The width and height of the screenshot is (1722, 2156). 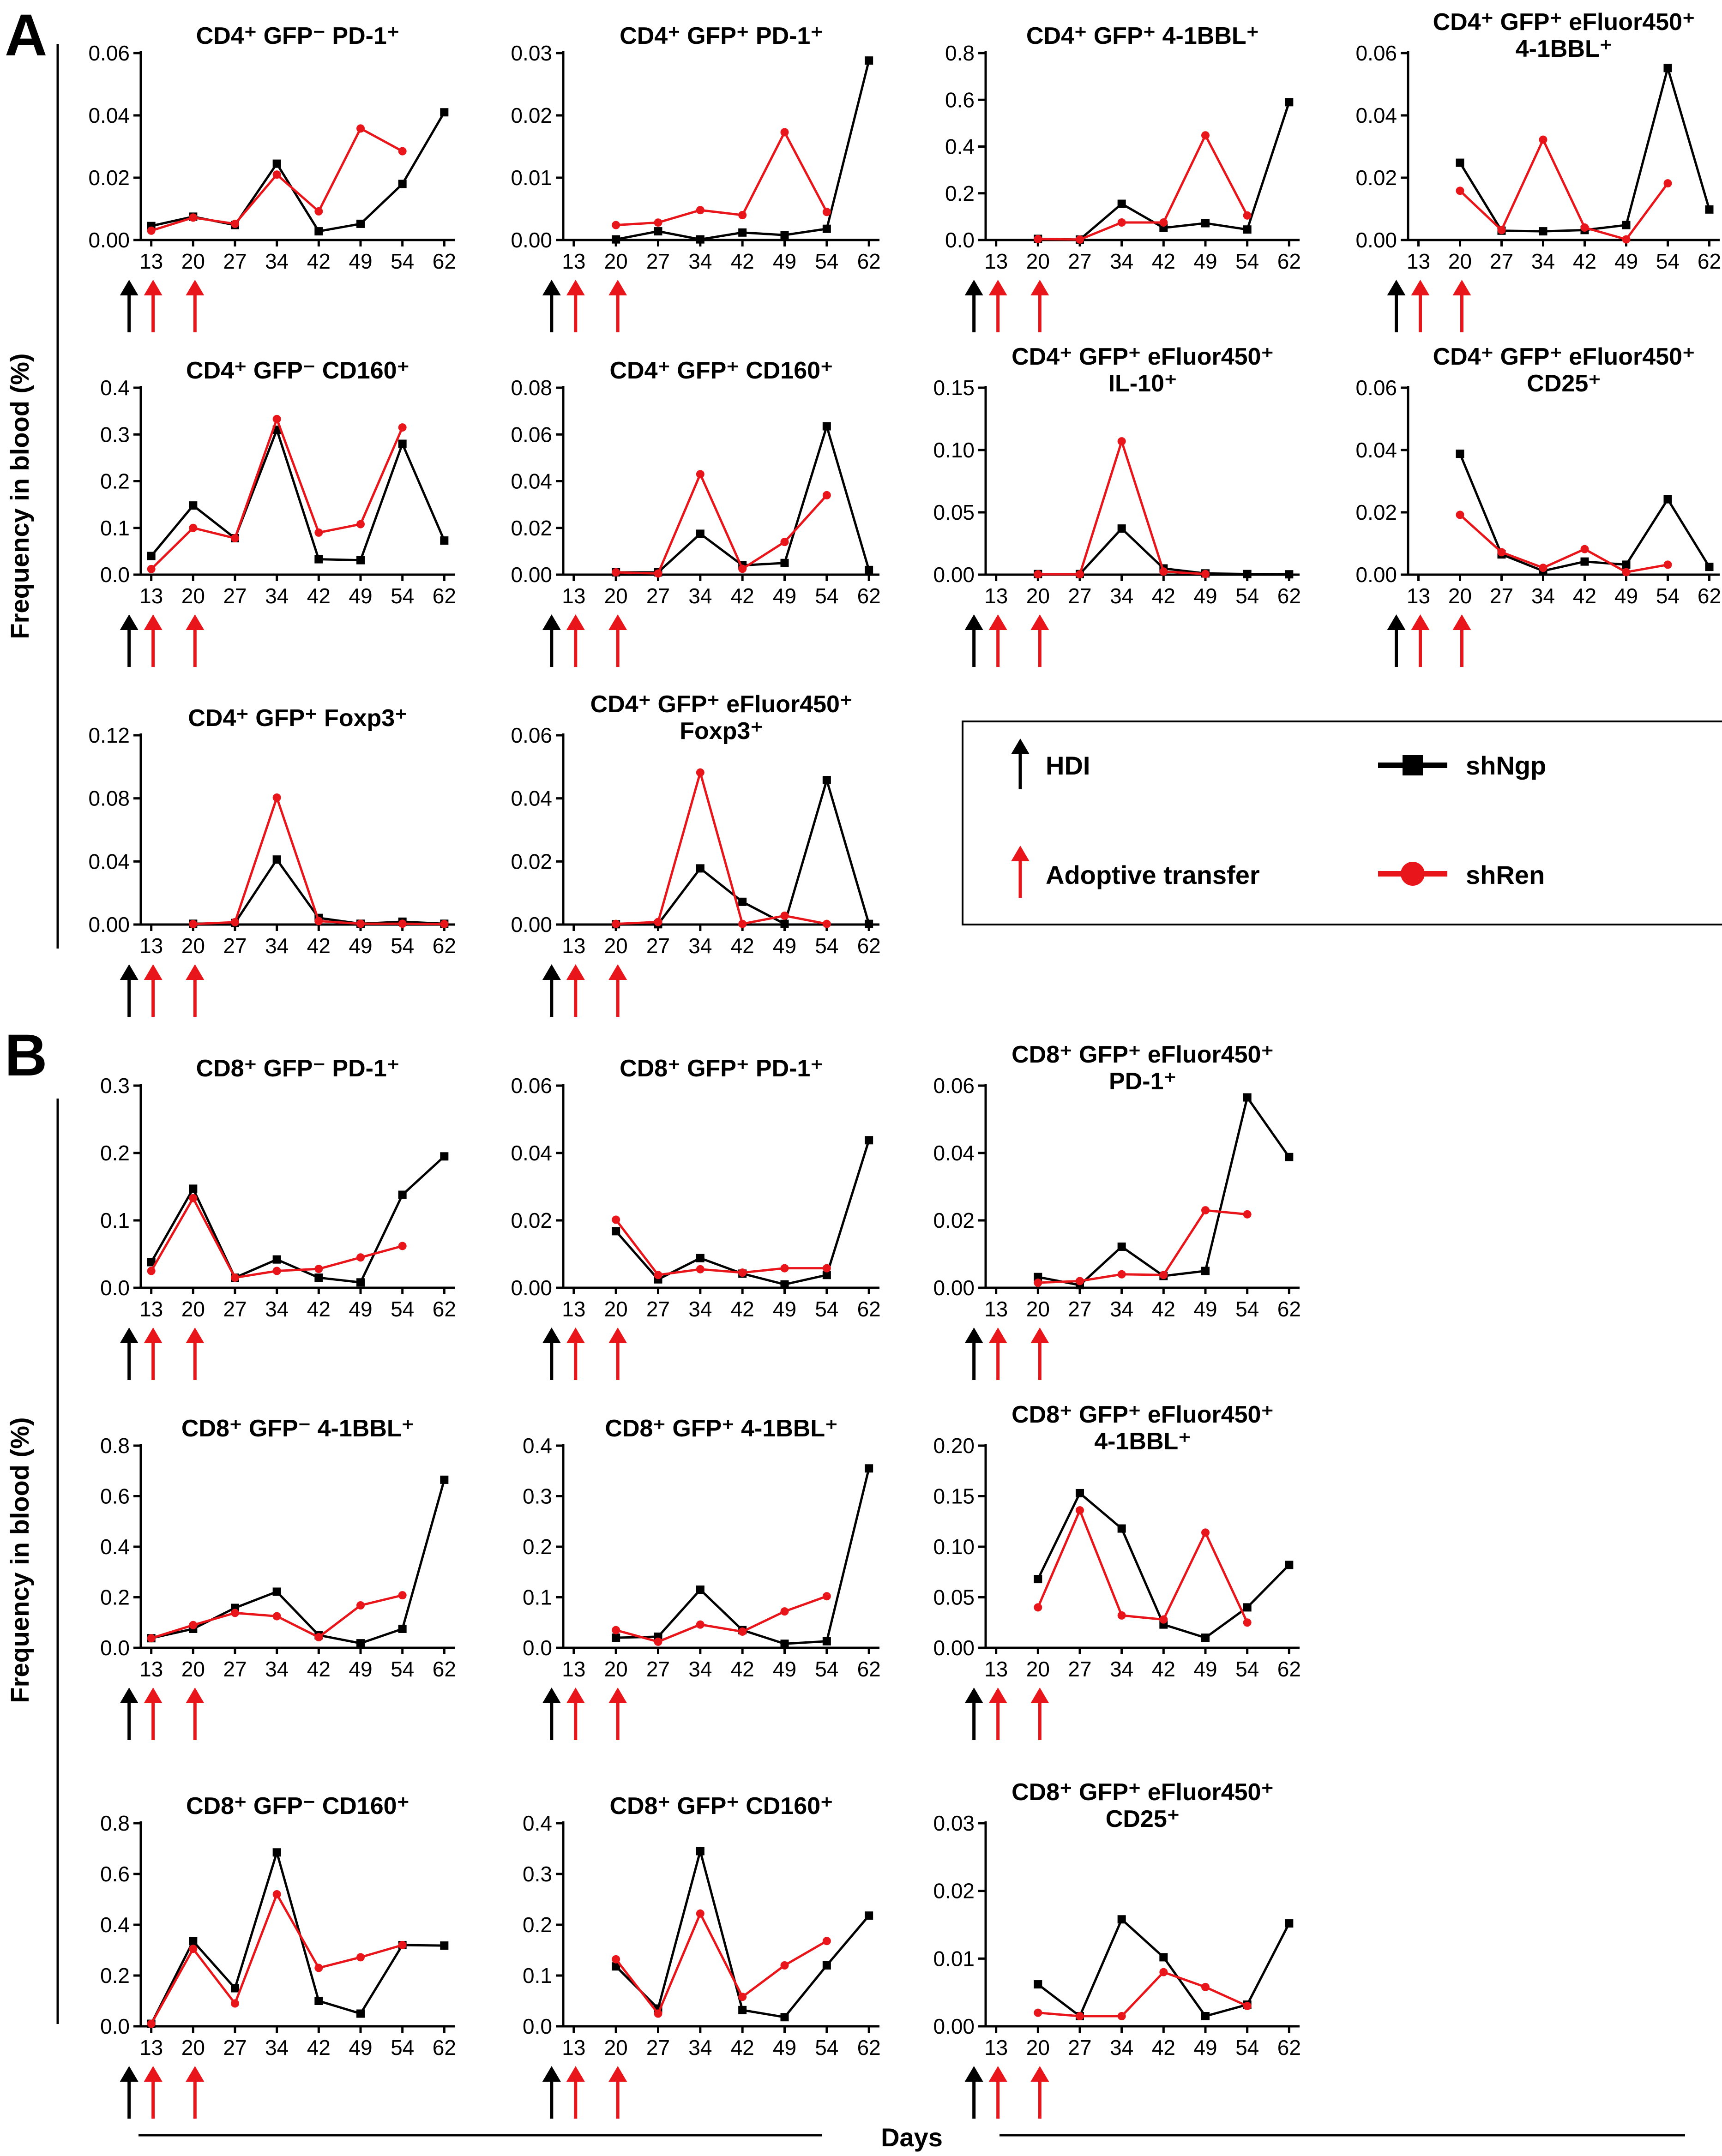 I want to click on y-tick-label: 0.15, so click(x=954, y=1496).